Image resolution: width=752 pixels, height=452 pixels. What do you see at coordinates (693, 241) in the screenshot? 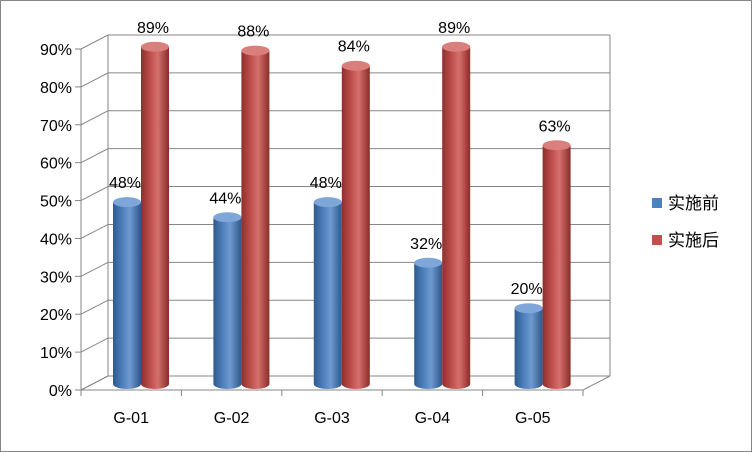
I see `legend-label: 实施后` at bounding box center [693, 241].